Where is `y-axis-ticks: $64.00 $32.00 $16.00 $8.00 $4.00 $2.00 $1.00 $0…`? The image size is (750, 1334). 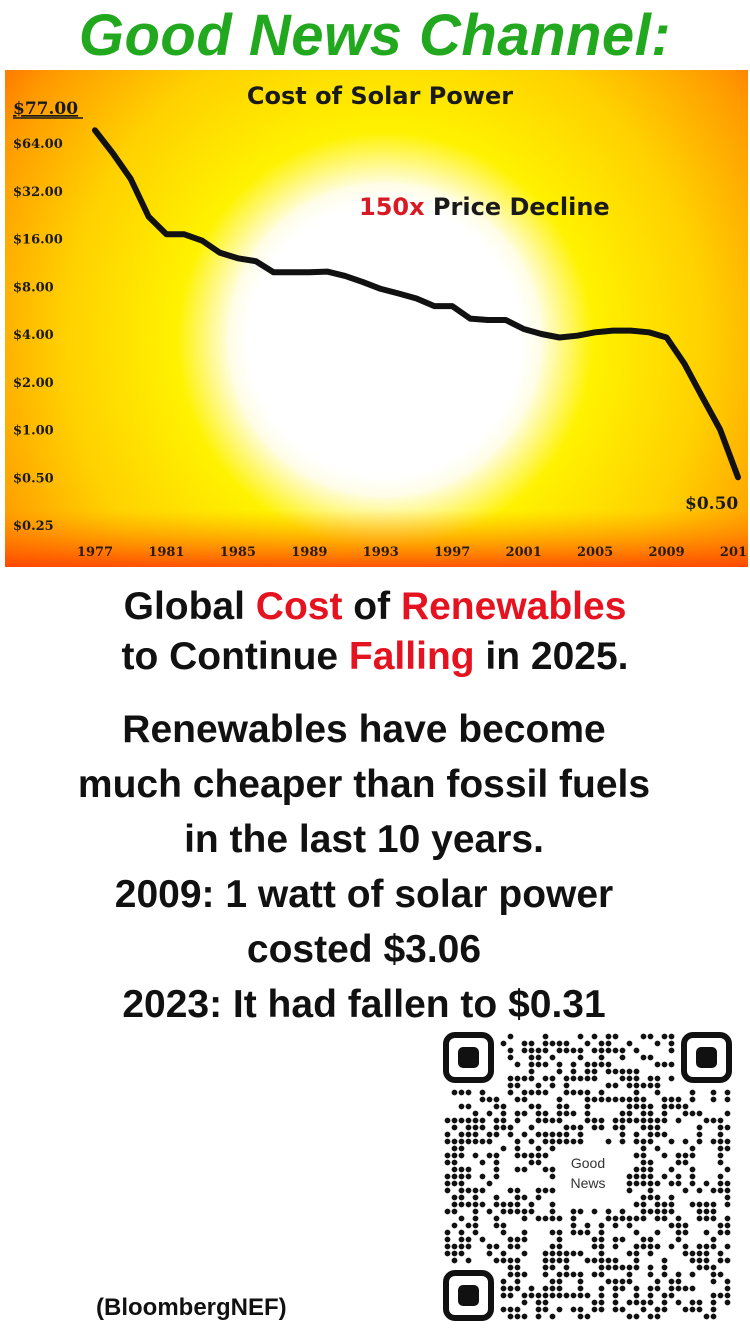 y-axis-ticks: $64.00 $32.00 $16.00 $8.00 $4.00 $2.00 $1.00 $0… is located at coordinates (38, 335).